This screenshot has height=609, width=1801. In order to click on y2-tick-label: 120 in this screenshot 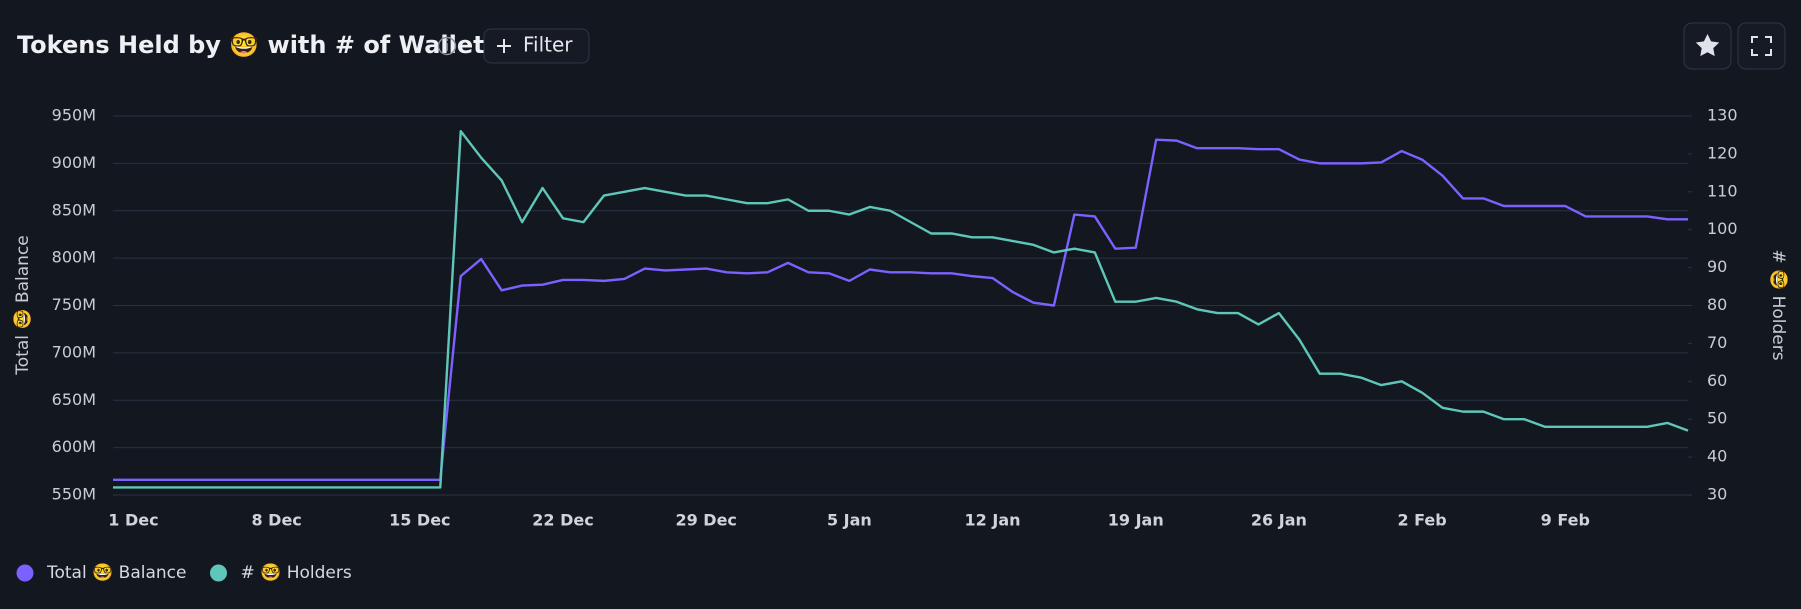, I will do `click(1722, 152)`.